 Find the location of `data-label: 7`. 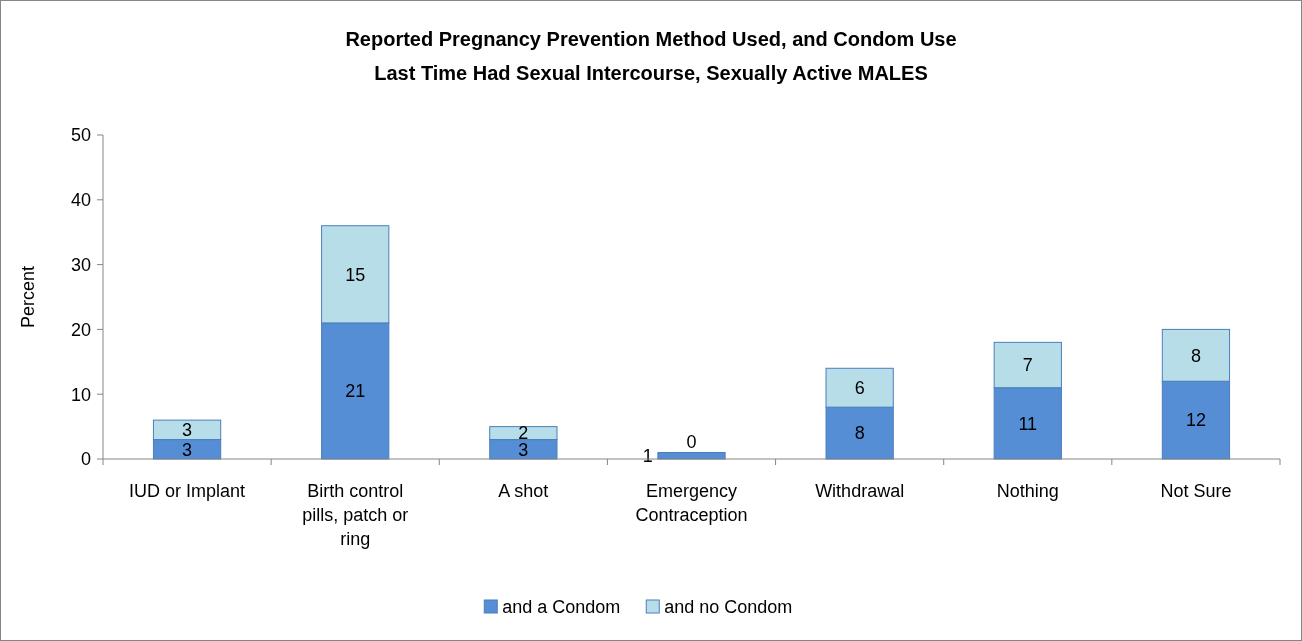

data-label: 7 is located at coordinates (1027, 365).